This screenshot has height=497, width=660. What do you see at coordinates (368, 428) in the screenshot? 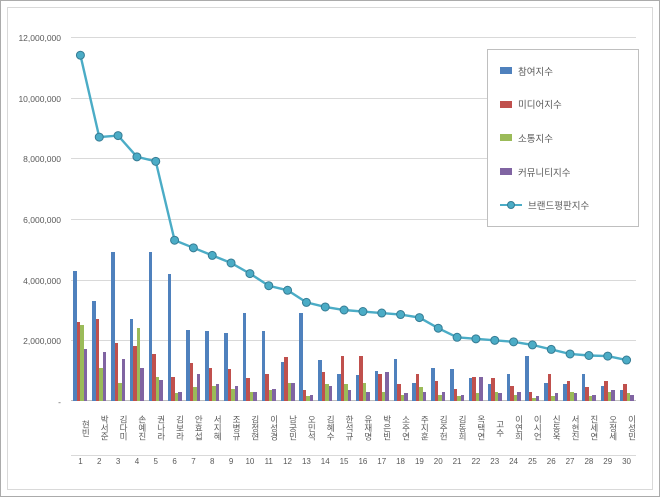
I see `category-label: 유재명` at bounding box center [368, 428].